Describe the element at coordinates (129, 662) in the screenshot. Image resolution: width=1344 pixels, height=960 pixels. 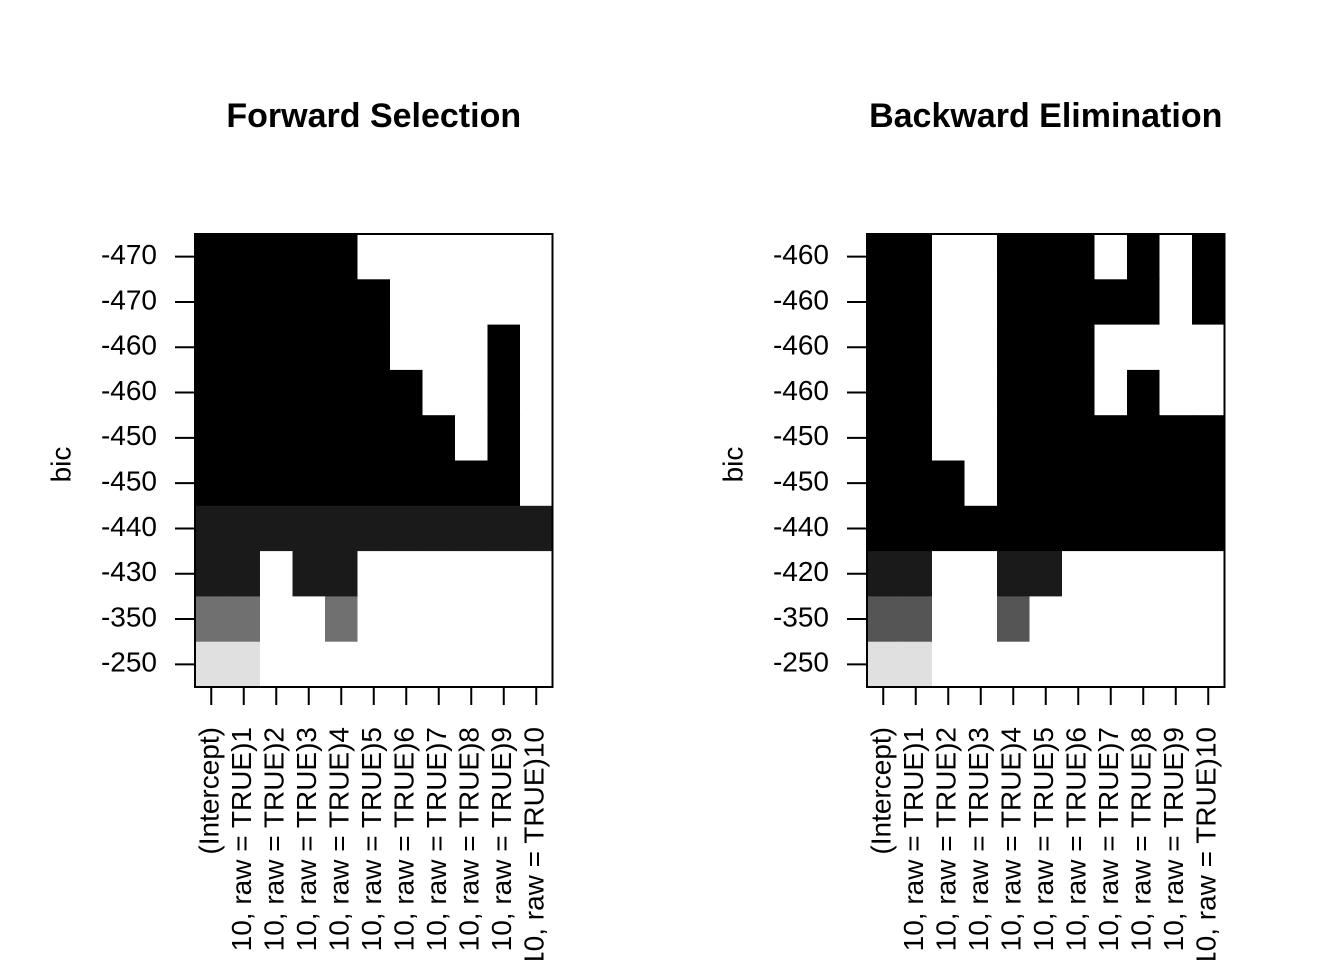
I see `y-tick-label: -250` at that location.